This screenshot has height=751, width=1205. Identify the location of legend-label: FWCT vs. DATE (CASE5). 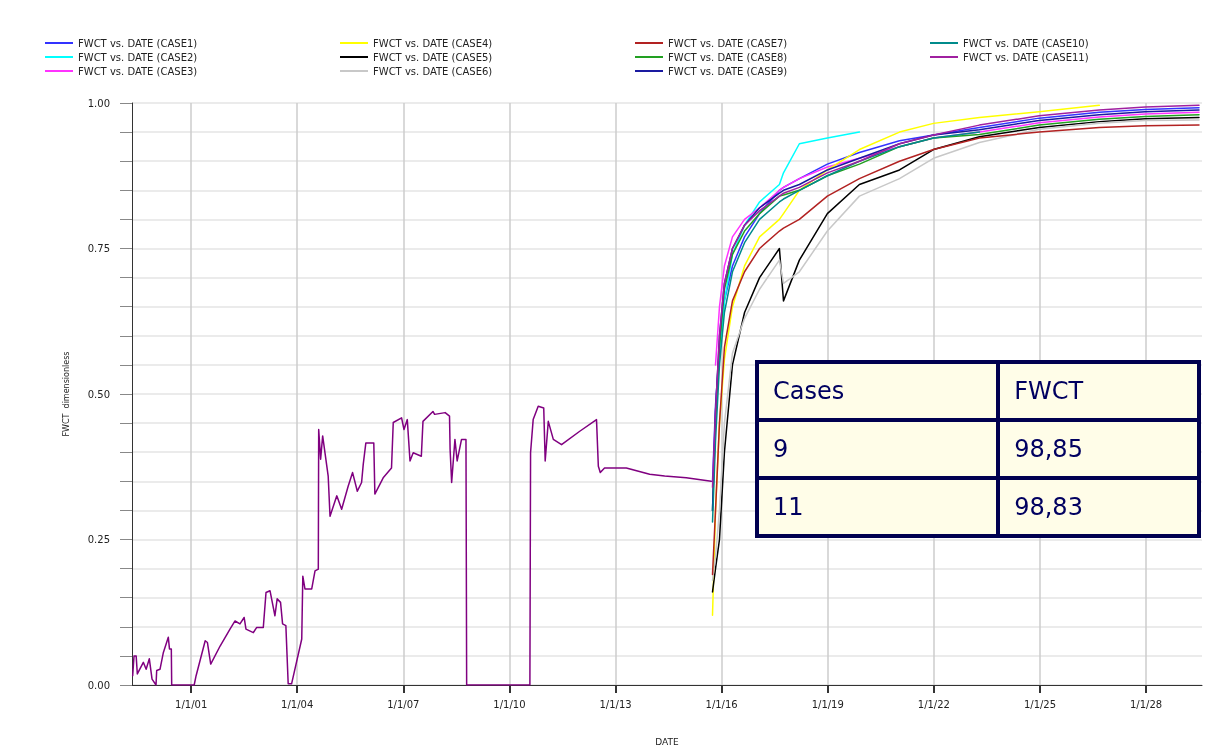
(433, 57).